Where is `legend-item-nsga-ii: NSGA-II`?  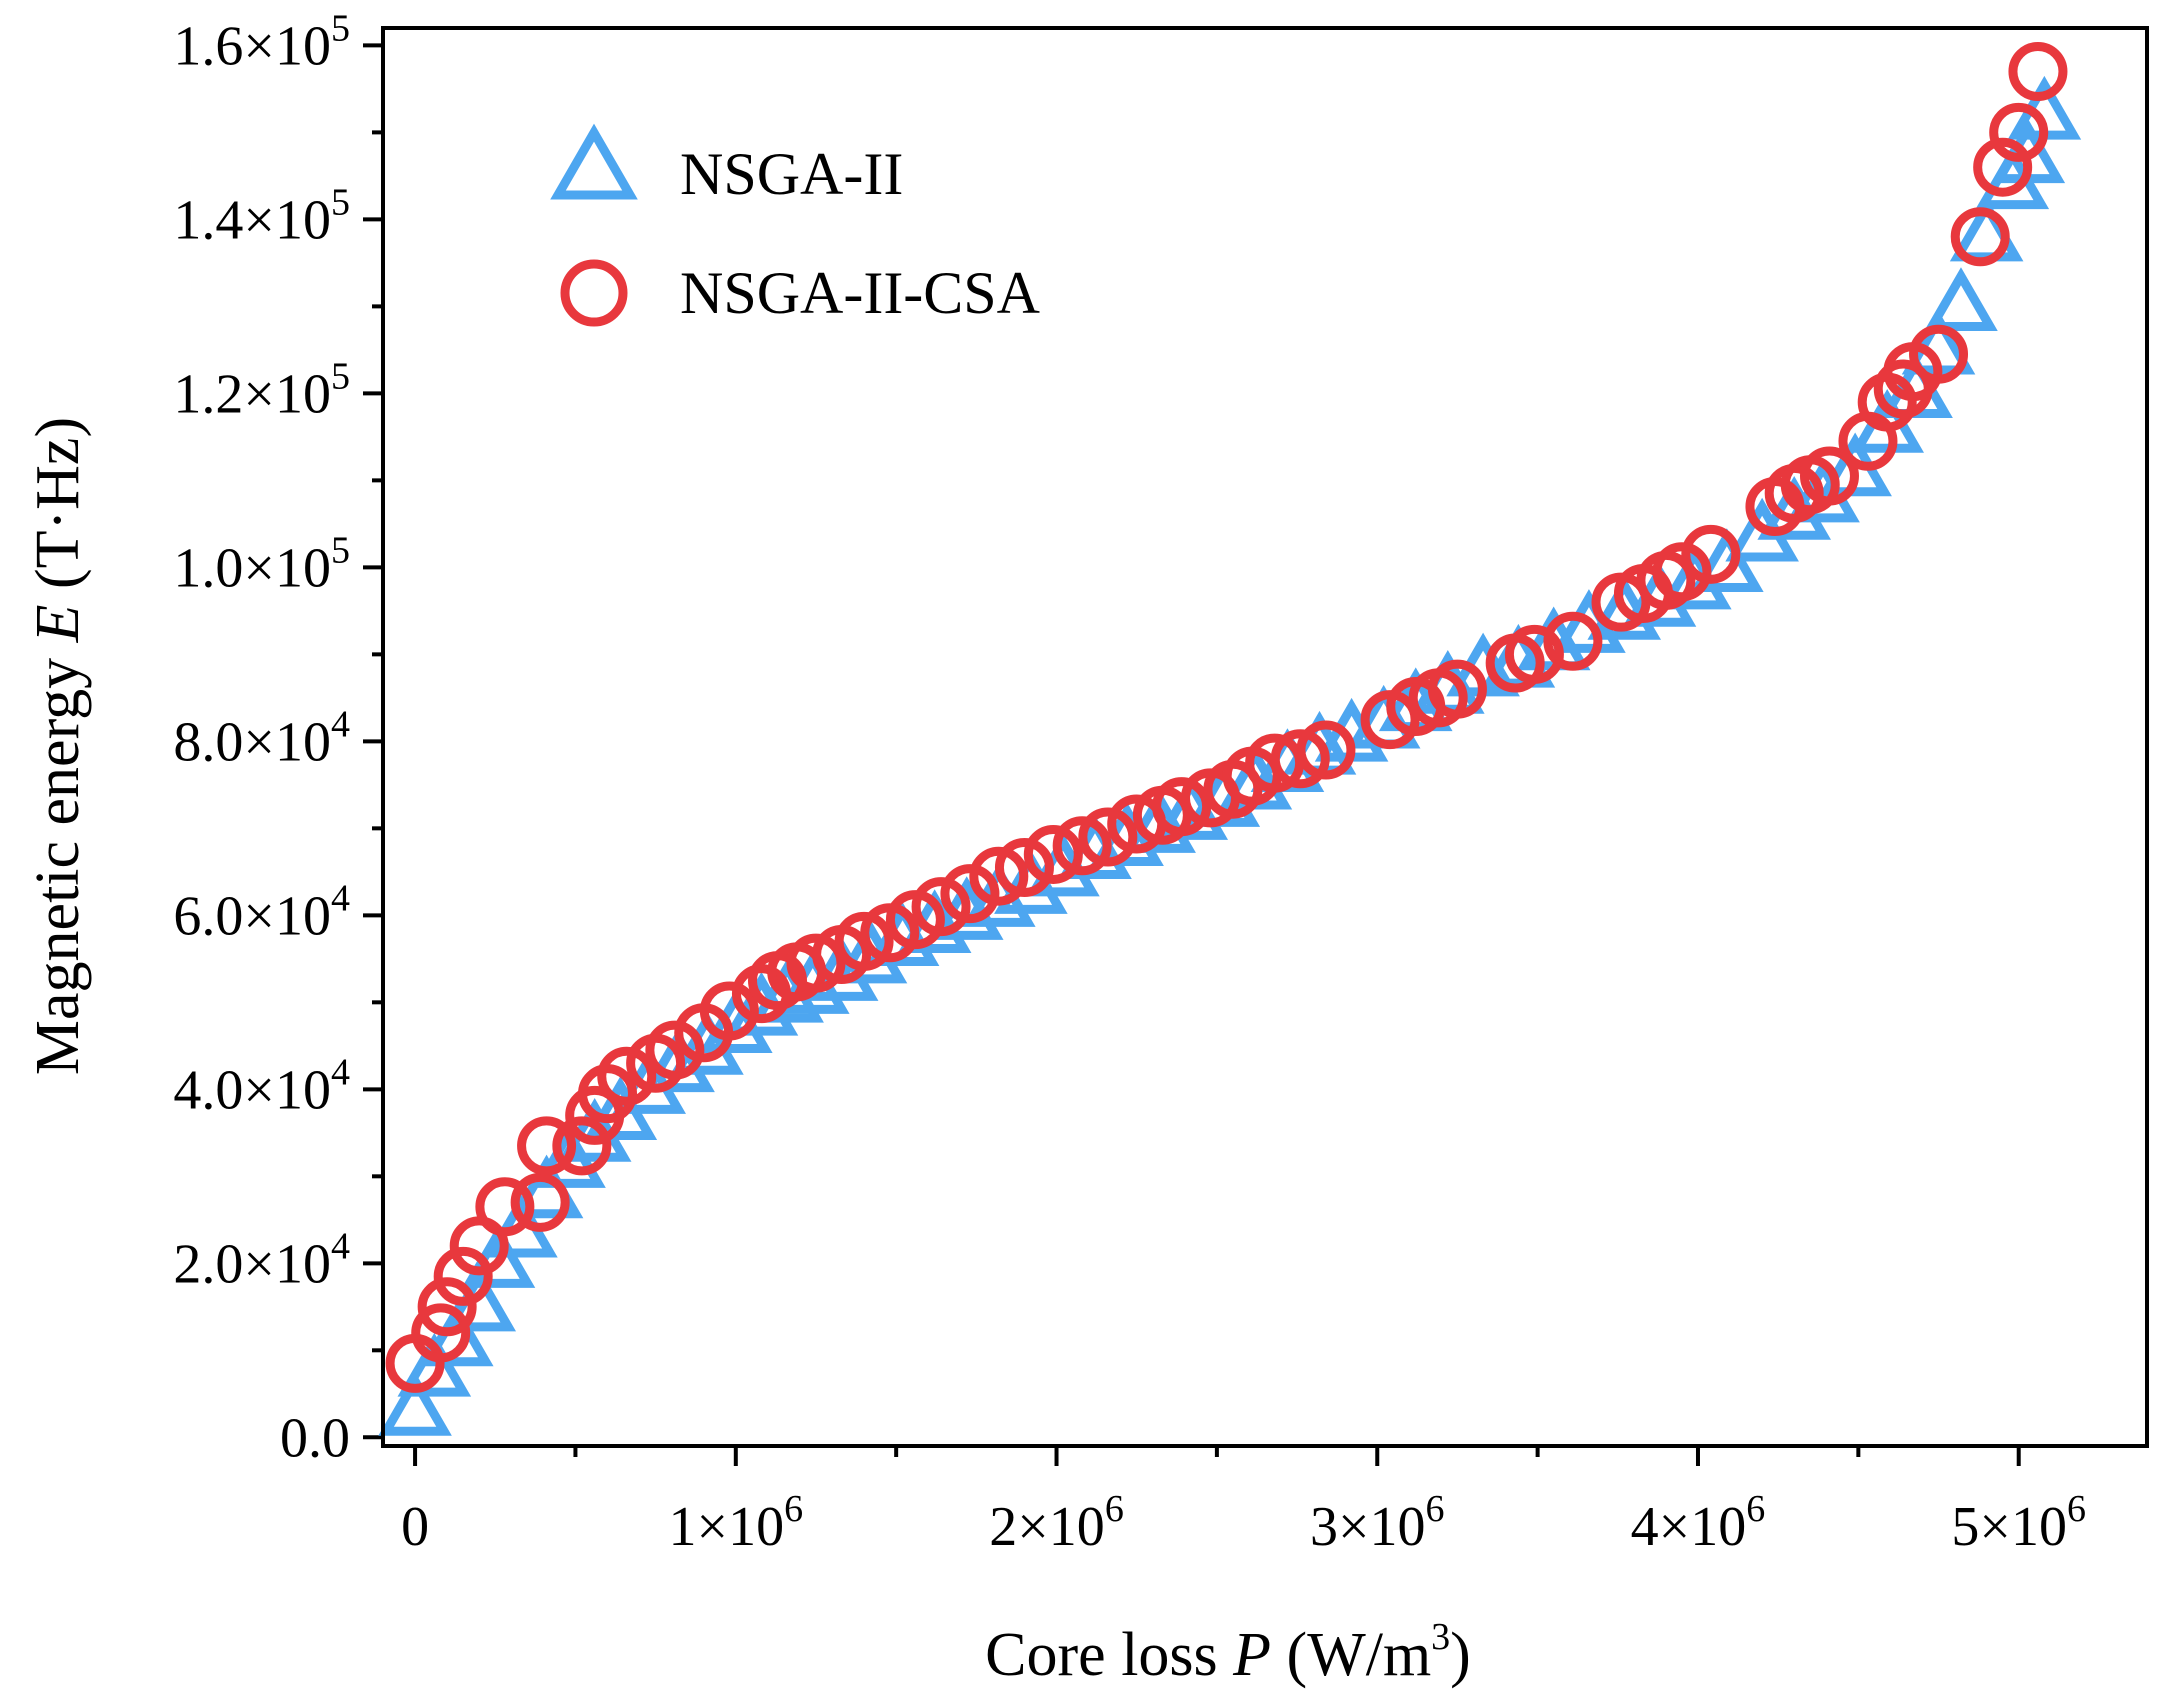
legend-item-nsga-ii: NSGA-II is located at coordinates (726, 165).